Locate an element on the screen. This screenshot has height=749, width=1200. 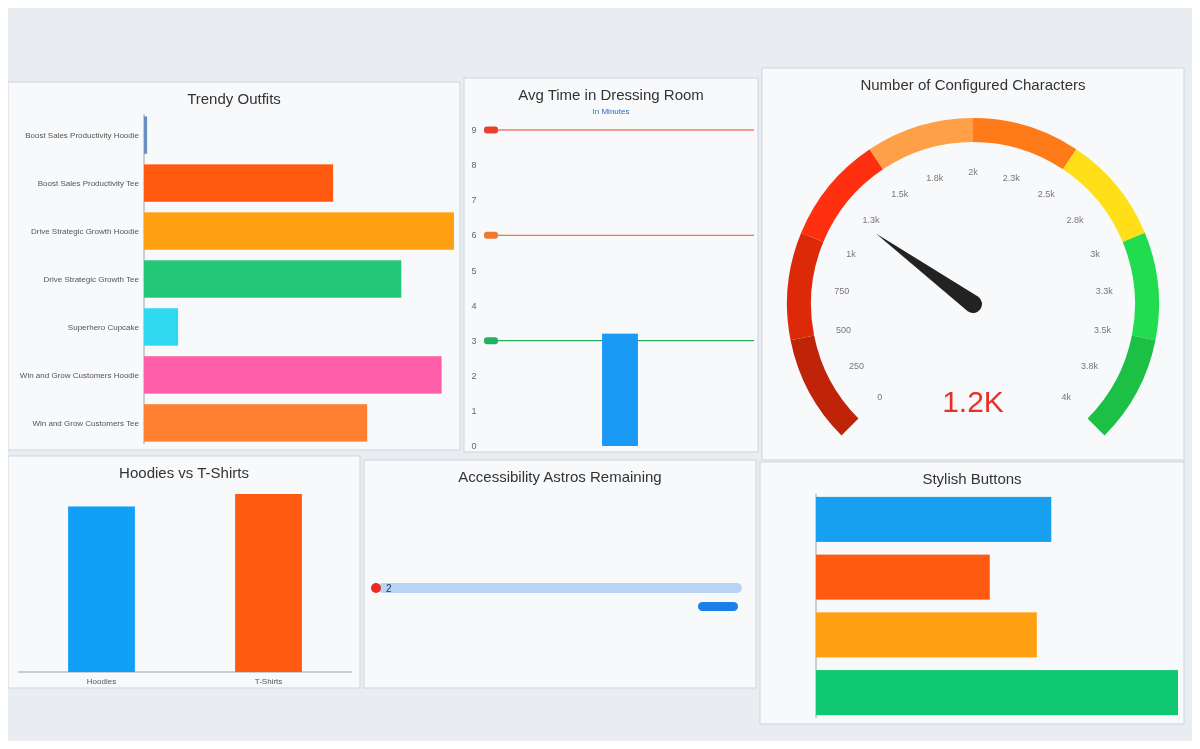
y-tick-label: 4 is located at coordinates (474, 305).